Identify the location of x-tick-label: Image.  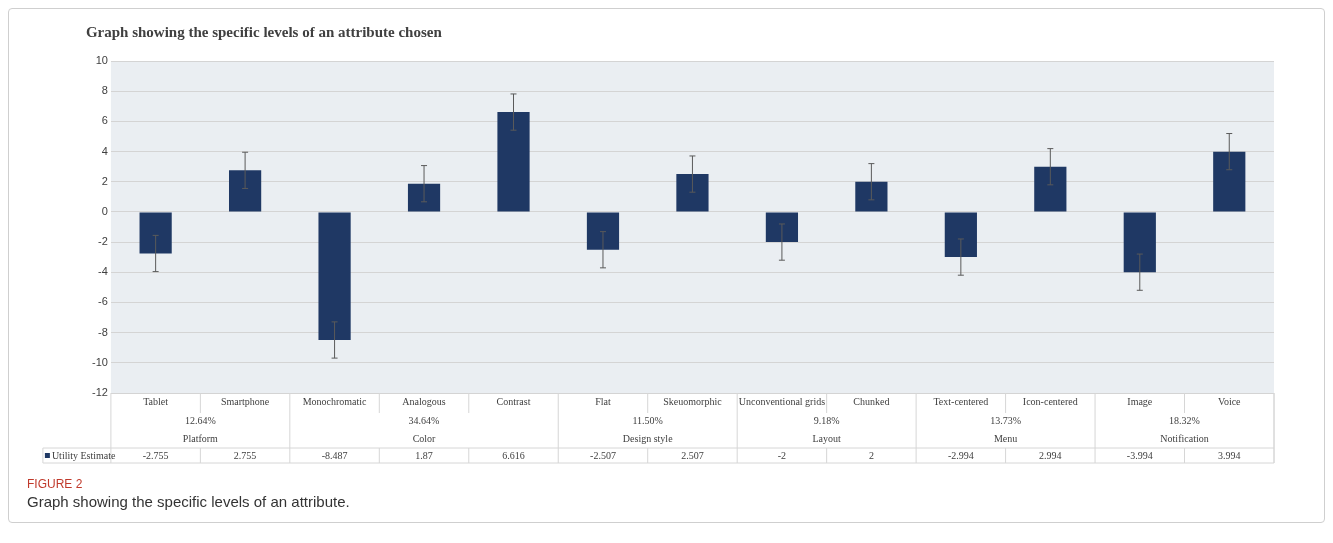
(1140, 401).